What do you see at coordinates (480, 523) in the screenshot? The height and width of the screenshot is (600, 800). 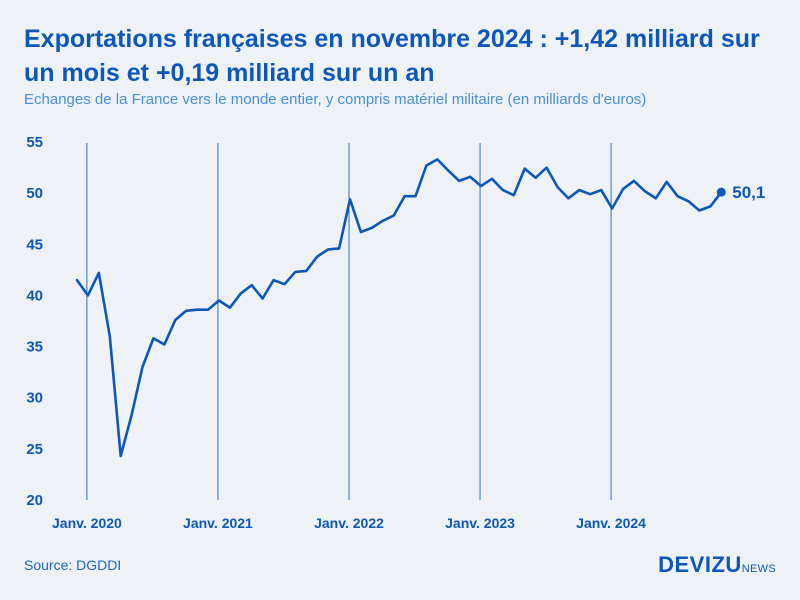 I see `x-tick-label: Janv. 2023` at bounding box center [480, 523].